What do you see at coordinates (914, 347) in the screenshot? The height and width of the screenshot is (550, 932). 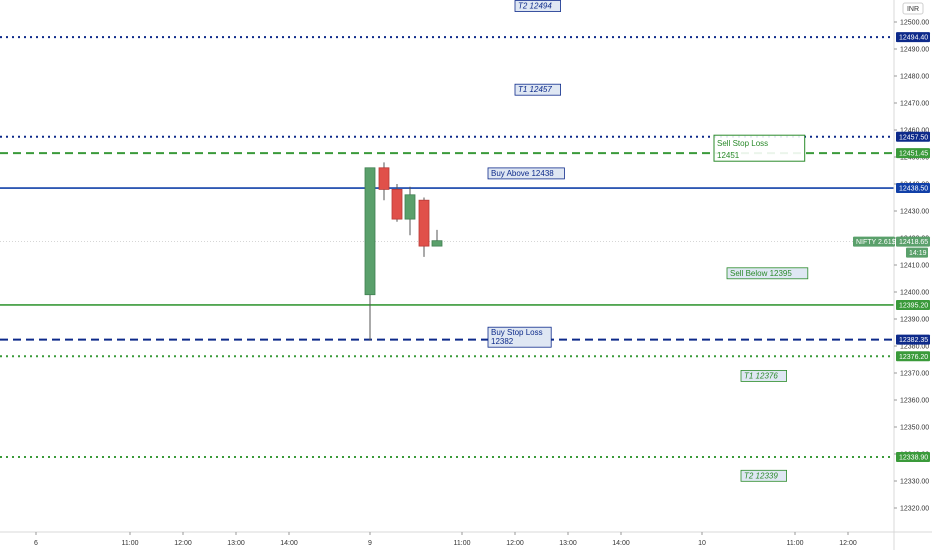 I see `y-tick-label: 12380.00` at bounding box center [914, 347].